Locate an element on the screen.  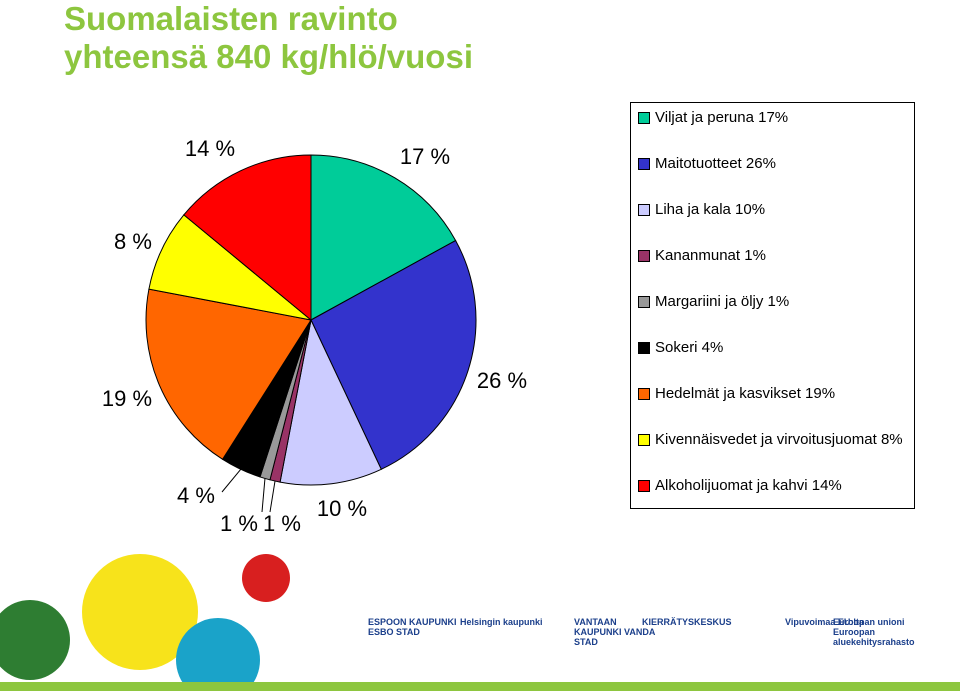
legend-item: Sokeri 4% is located at coordinates (776, 362).